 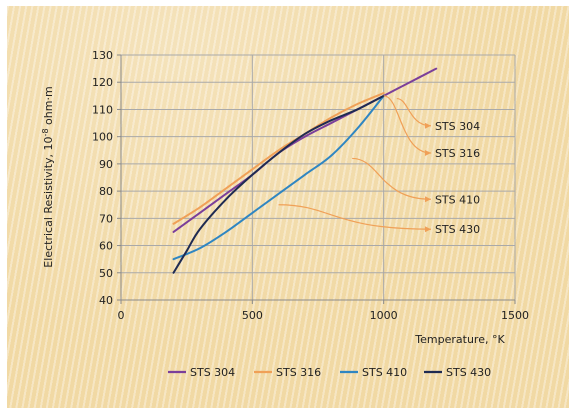 What do you see at coordinates (102, 55) in the screenshot?
I see `y-tick-label: 130` at bounding box center [102, 55].